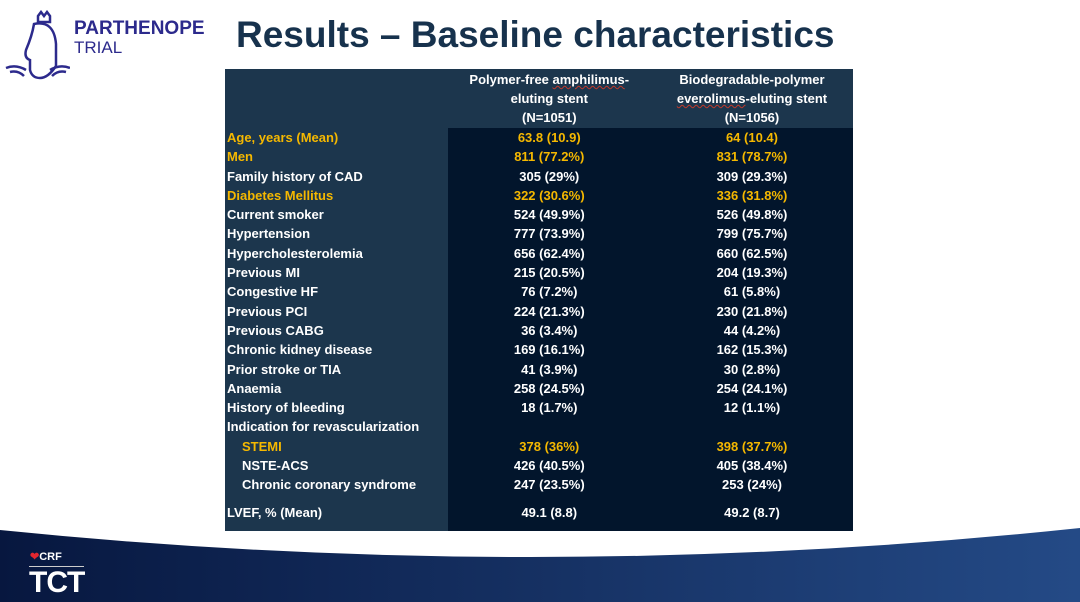 This screenshot has height=602, width=1080. I want to click on row-label: History of bleeding, so click(336, 408).